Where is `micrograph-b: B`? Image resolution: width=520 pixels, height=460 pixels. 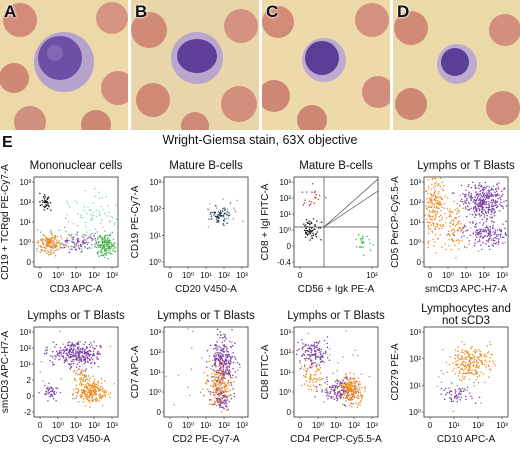 micrograph-b: B is located at coordinates (195, 65).